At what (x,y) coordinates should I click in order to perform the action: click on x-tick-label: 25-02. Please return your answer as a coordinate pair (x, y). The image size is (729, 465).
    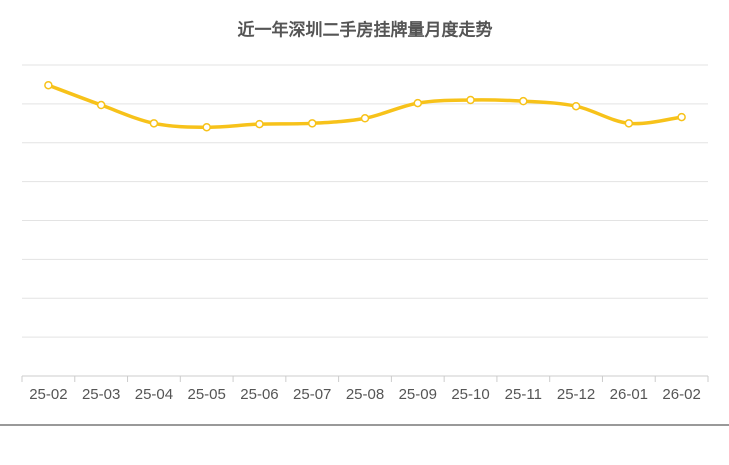
    Looking at the image, I should click on (48, 394).